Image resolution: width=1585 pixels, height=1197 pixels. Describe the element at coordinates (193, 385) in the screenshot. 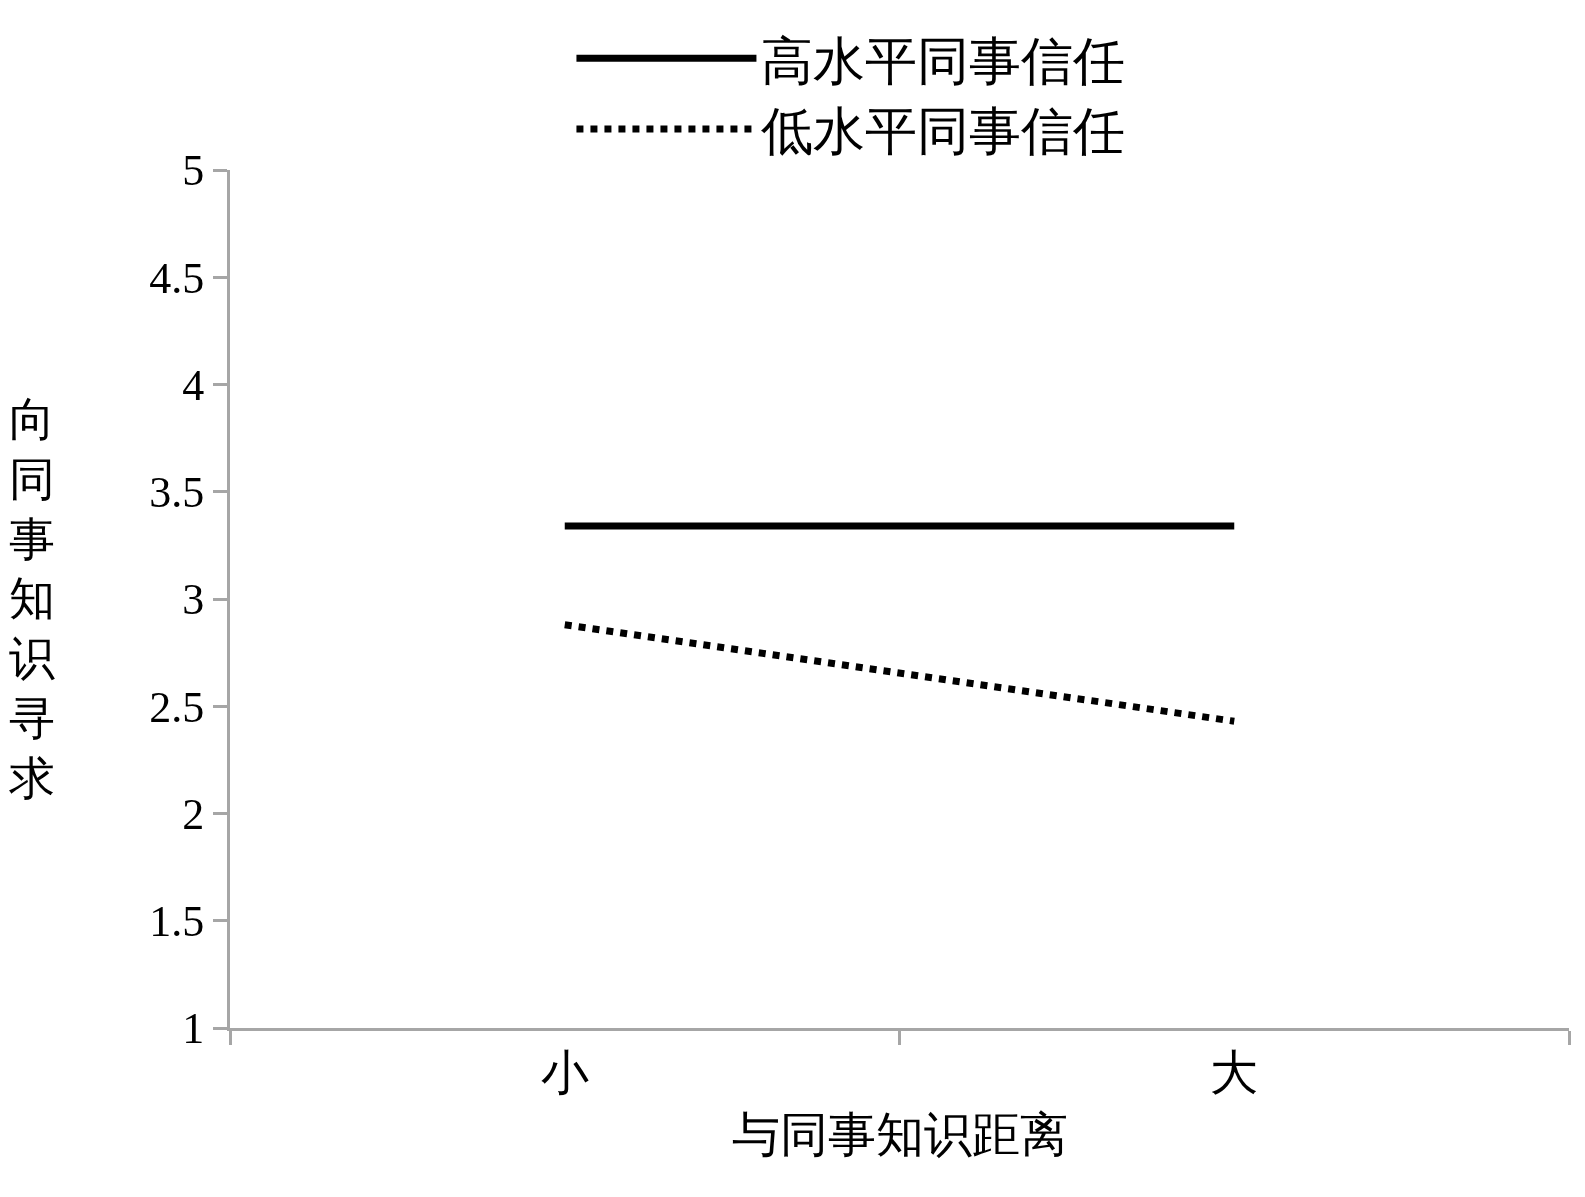

I see `y-tick-label: 4` at that location.